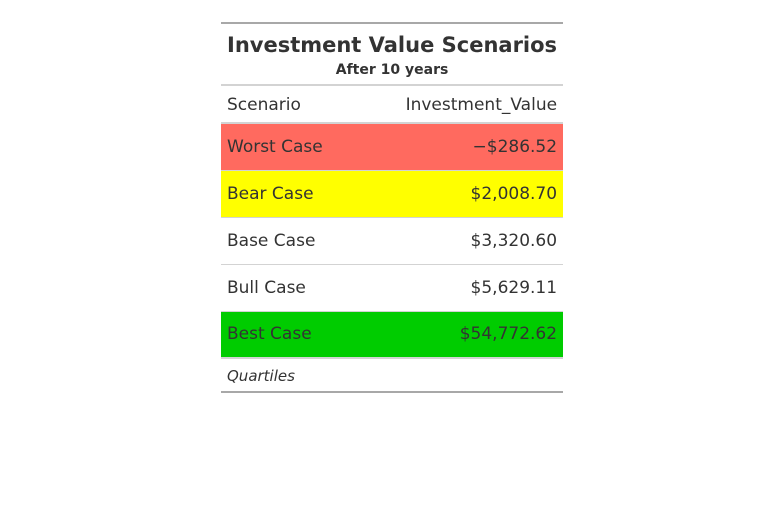  What do you see at coordinates (392, 374) in the screenshot?
I see `table-footnote: Quartiles` at bounding box center [392, 374].